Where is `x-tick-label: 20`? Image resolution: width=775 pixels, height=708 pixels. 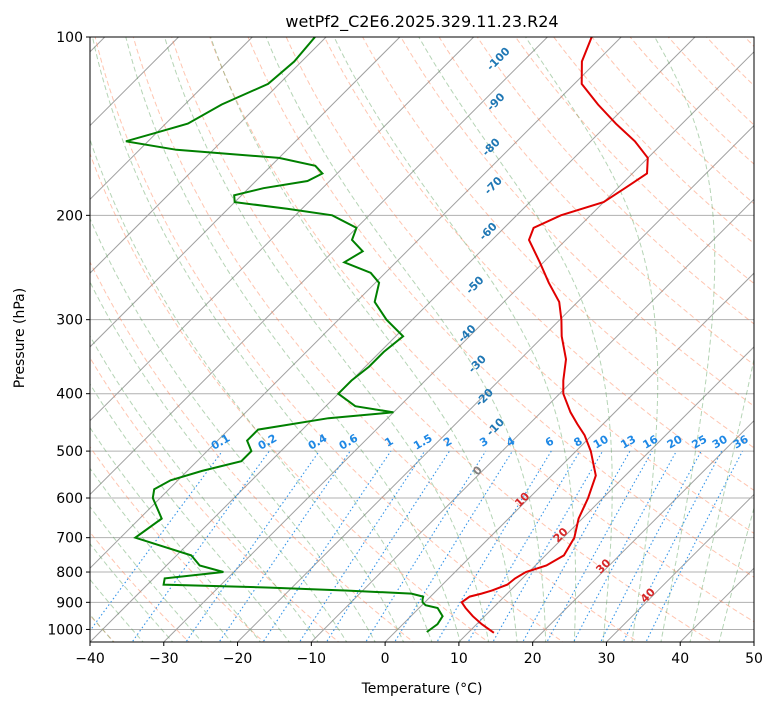
x-tick-label: 20 is located at coordinates (533, 659).